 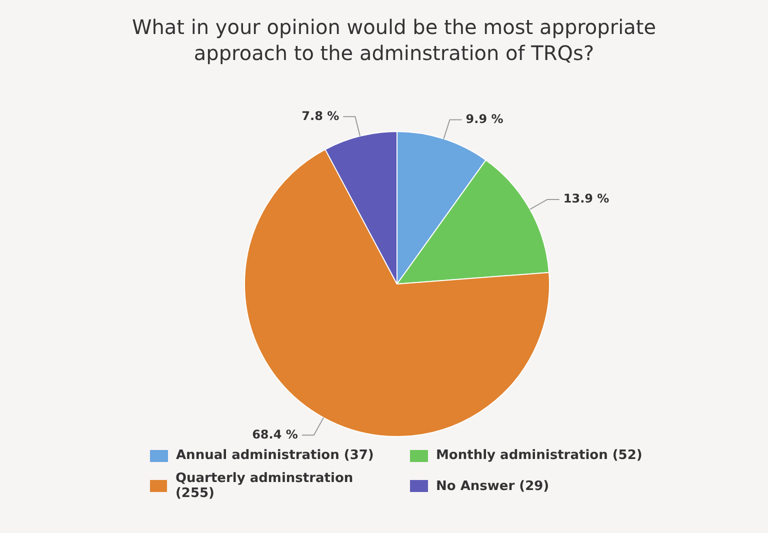 I want to click on data-label: 9.9 %, so click(x=485, y=119).